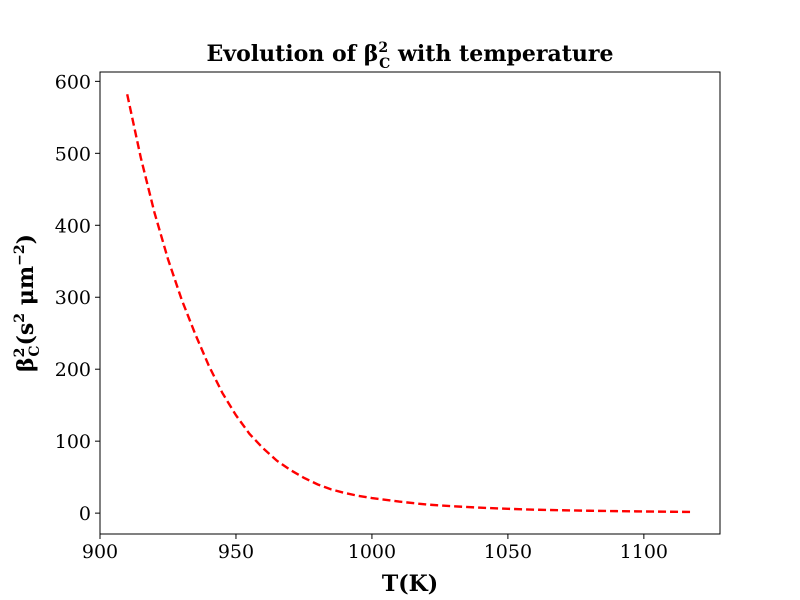 This screenshot has height=600, width=800. What do you see at coordinates (644, 552) in the screenshot?
I see `x-tick-label: 1100` at bounding box center [644, 552].